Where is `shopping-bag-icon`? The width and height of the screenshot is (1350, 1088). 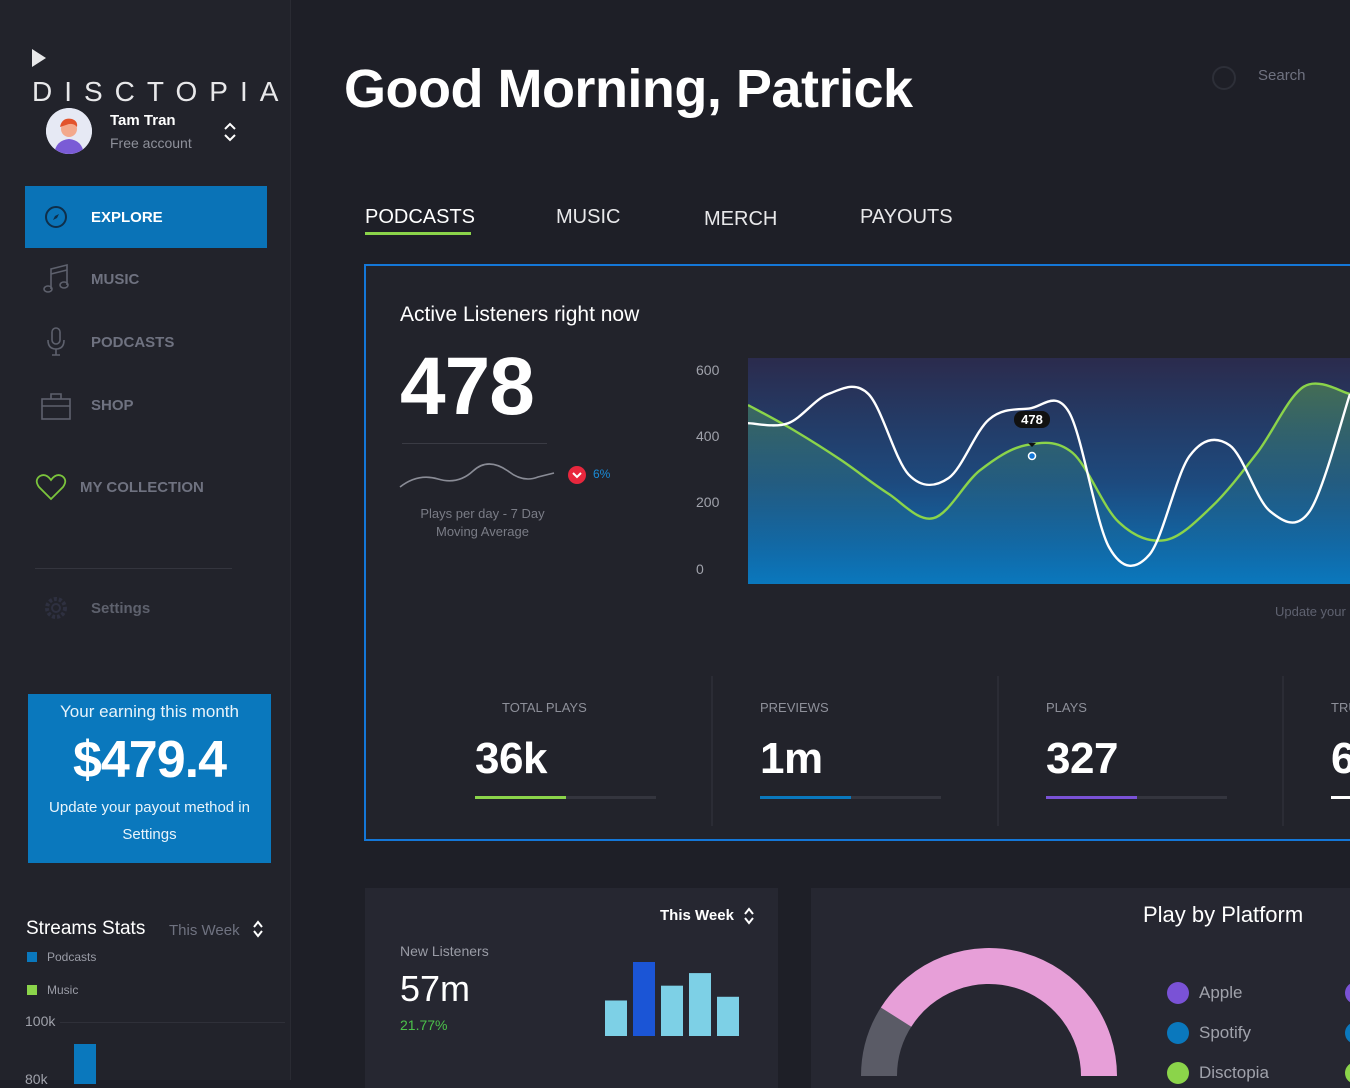
shopping-bag-icon is located at coordinates (56, 405).